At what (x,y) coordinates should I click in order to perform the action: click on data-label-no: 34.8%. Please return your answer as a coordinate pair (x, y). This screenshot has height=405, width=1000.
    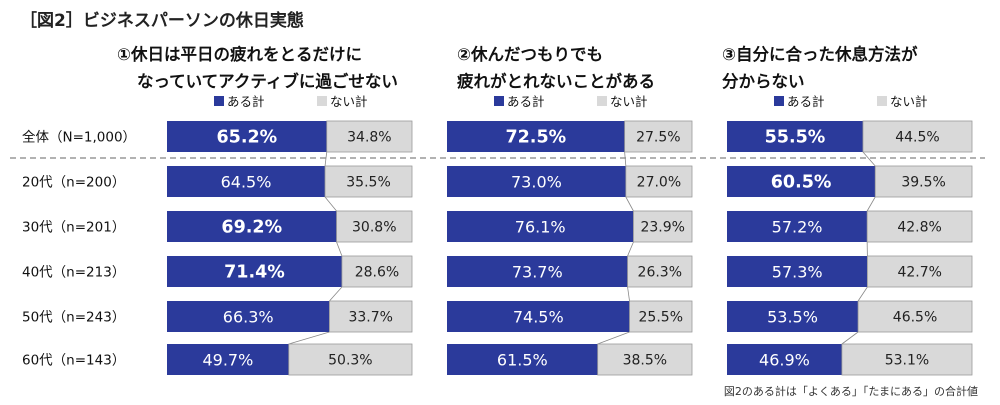
    Looking at the image, I should click on (369, 138).